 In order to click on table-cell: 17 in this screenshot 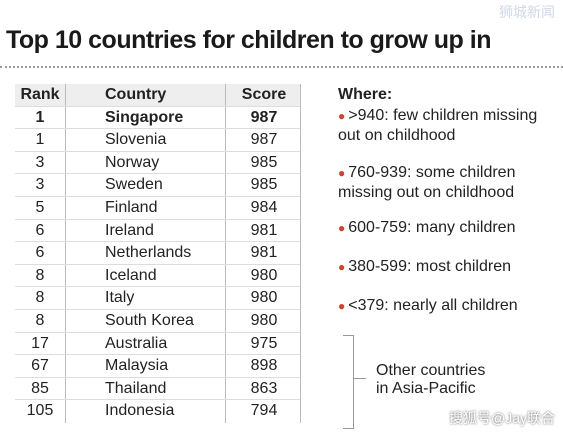, I will do `click(40, 343)`.